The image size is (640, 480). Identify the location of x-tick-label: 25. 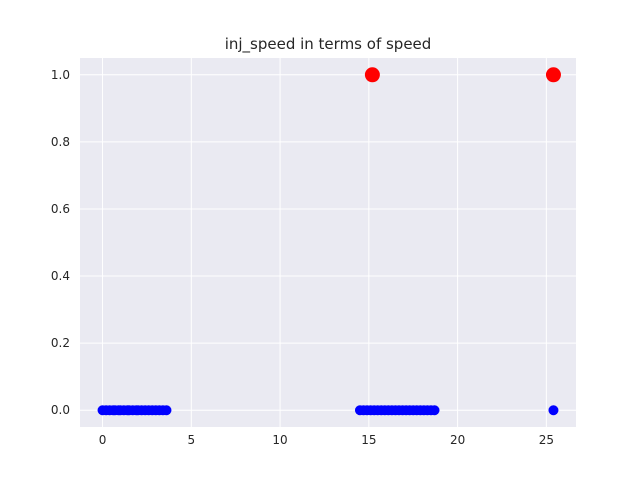
(546, 440).